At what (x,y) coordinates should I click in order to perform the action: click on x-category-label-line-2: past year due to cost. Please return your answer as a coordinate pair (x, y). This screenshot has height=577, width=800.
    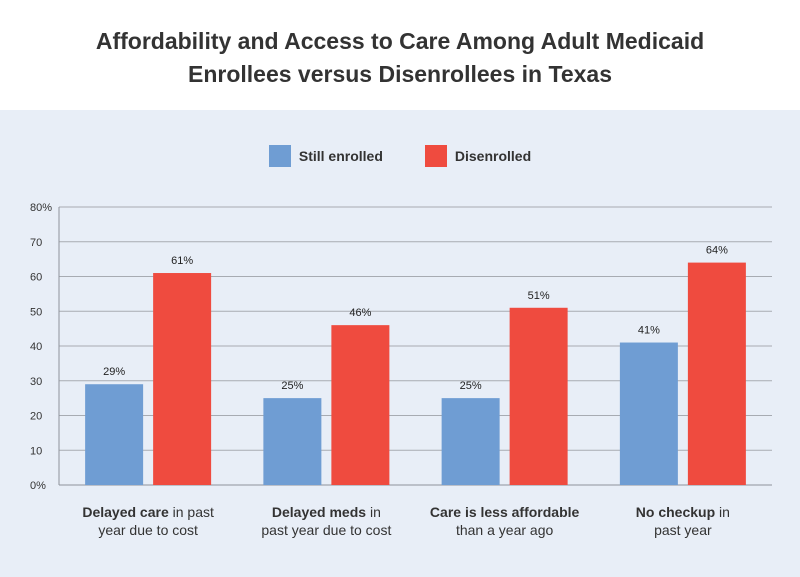
    Looking at the image, I should click on (326, 530).